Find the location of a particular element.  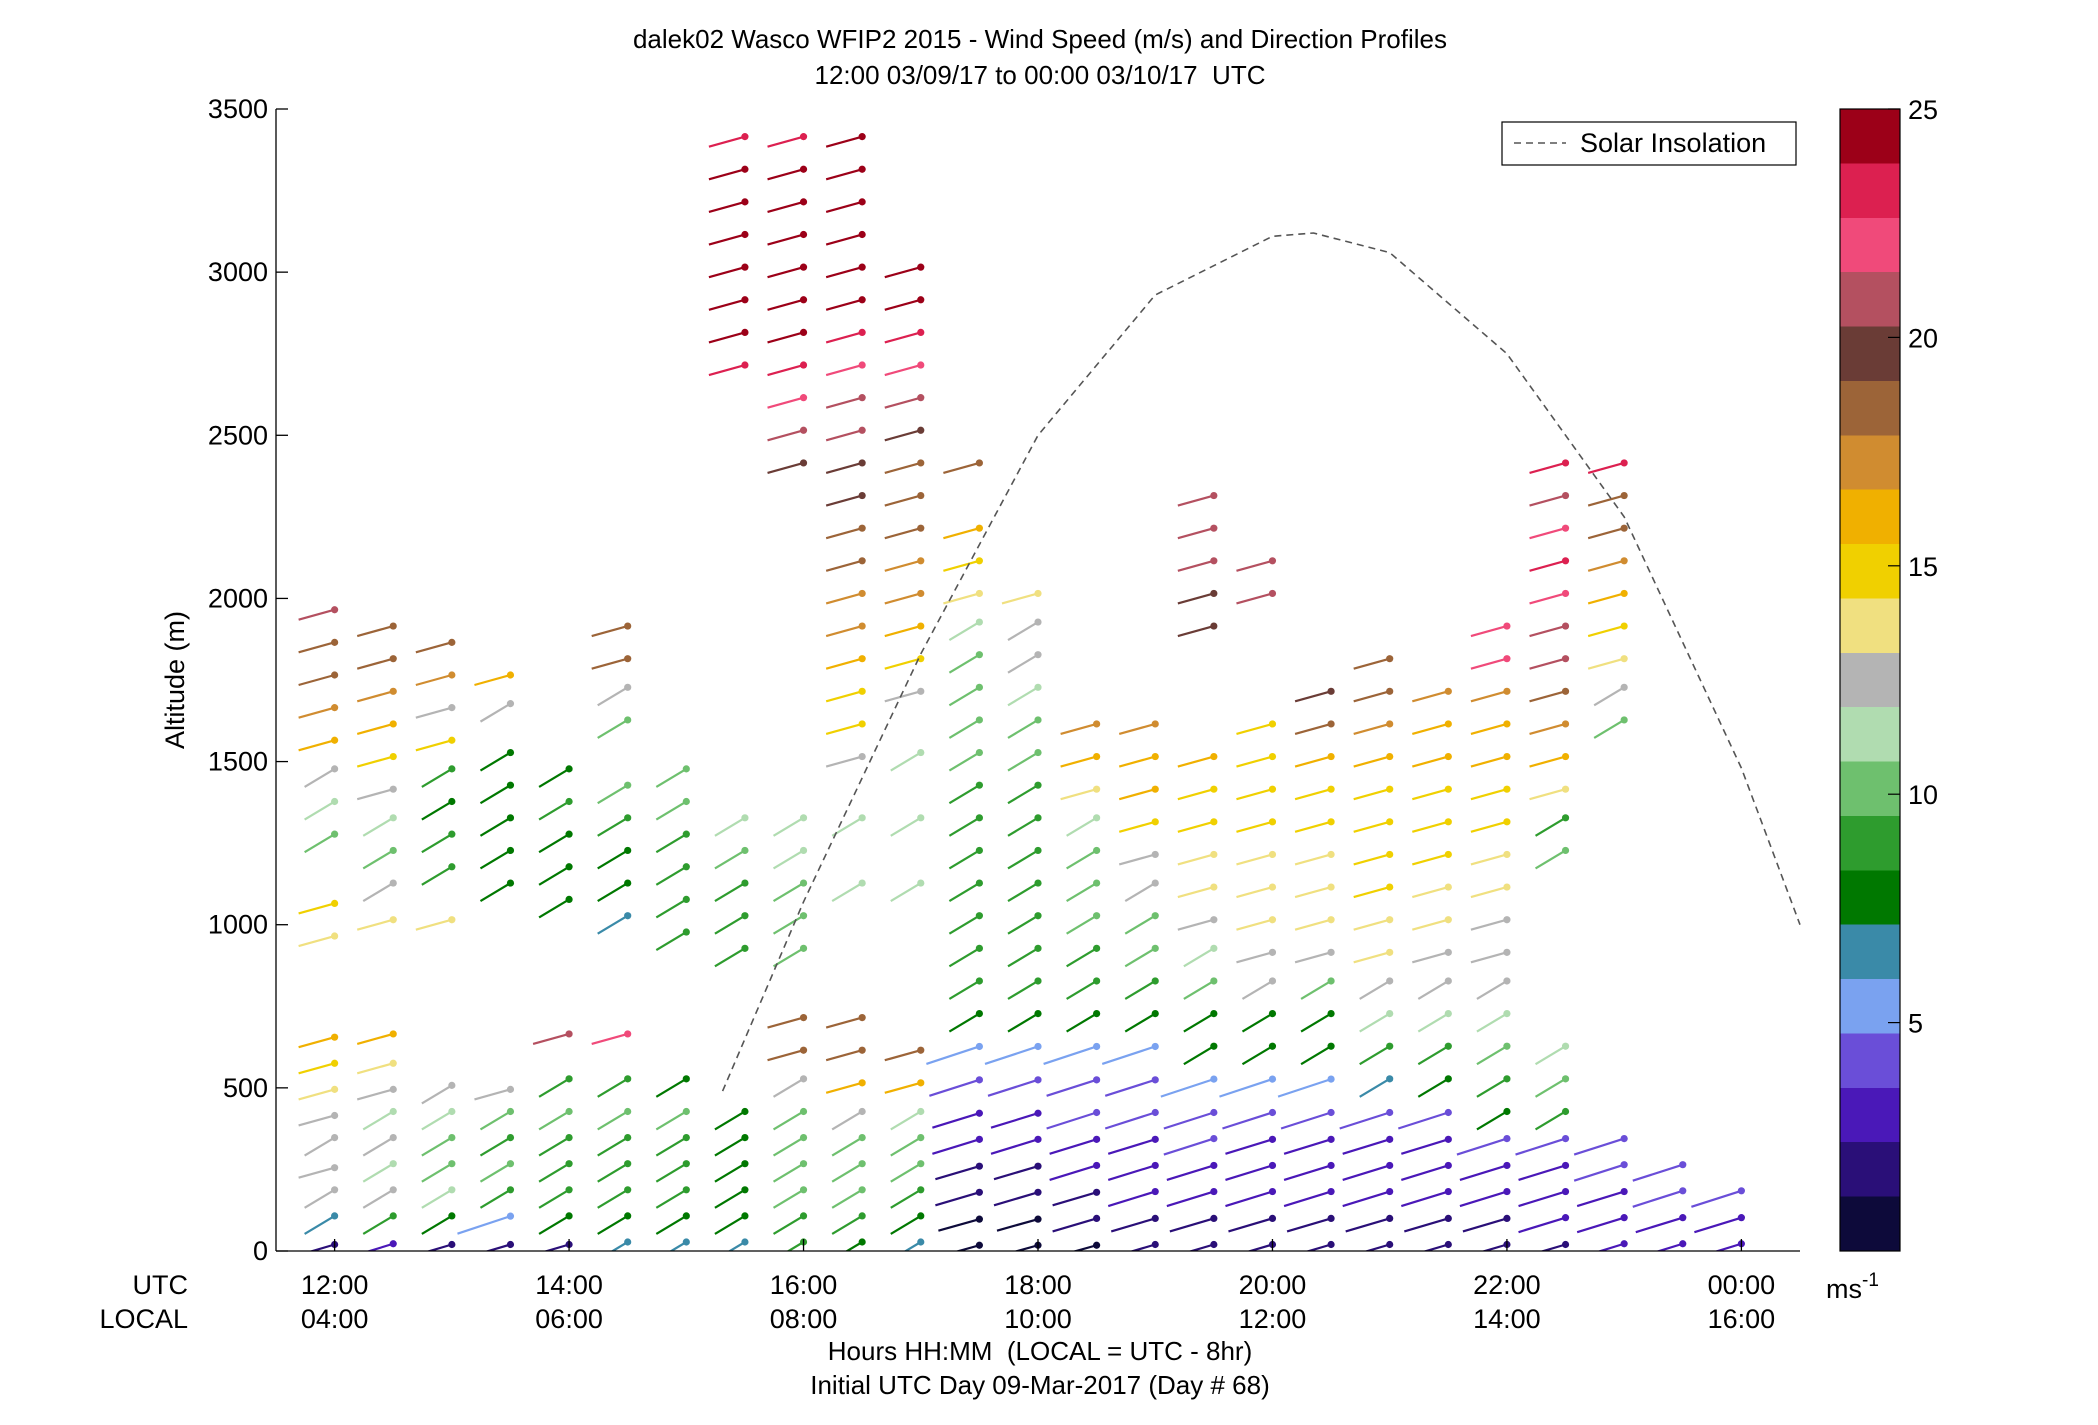

x-tick-label-local: 16:00 is located at coordinates (1742, 1319).